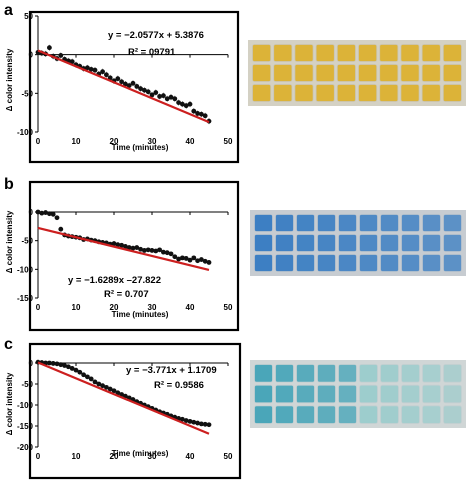 The width and height of the screenshot is (474, 487). I want to click on x-tick-label: 50, so click(228, 141).